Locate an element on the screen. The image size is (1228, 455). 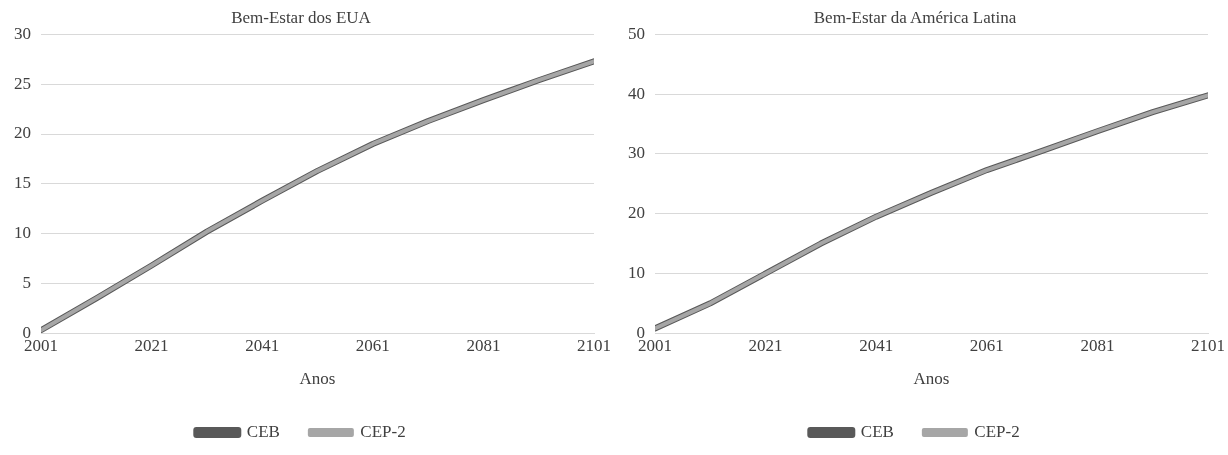
y-tick-label: 25 is located at coordinates (22, 83).